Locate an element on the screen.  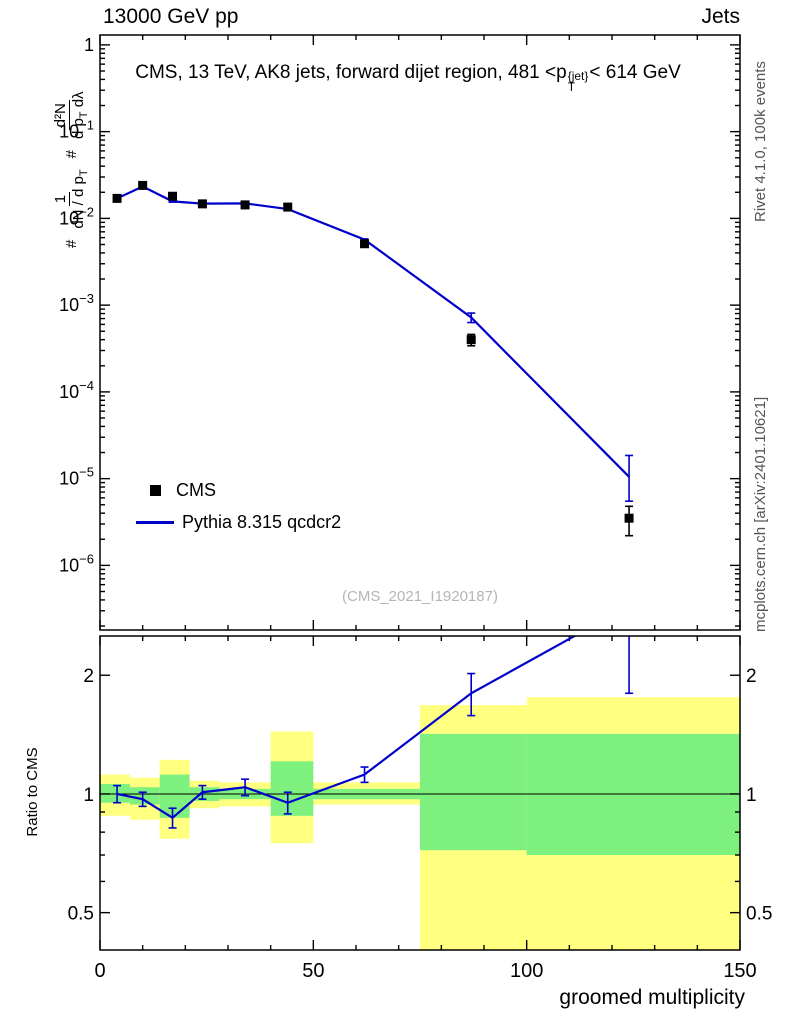
svg-text: 10−6 is located at coordinates (76, 563).